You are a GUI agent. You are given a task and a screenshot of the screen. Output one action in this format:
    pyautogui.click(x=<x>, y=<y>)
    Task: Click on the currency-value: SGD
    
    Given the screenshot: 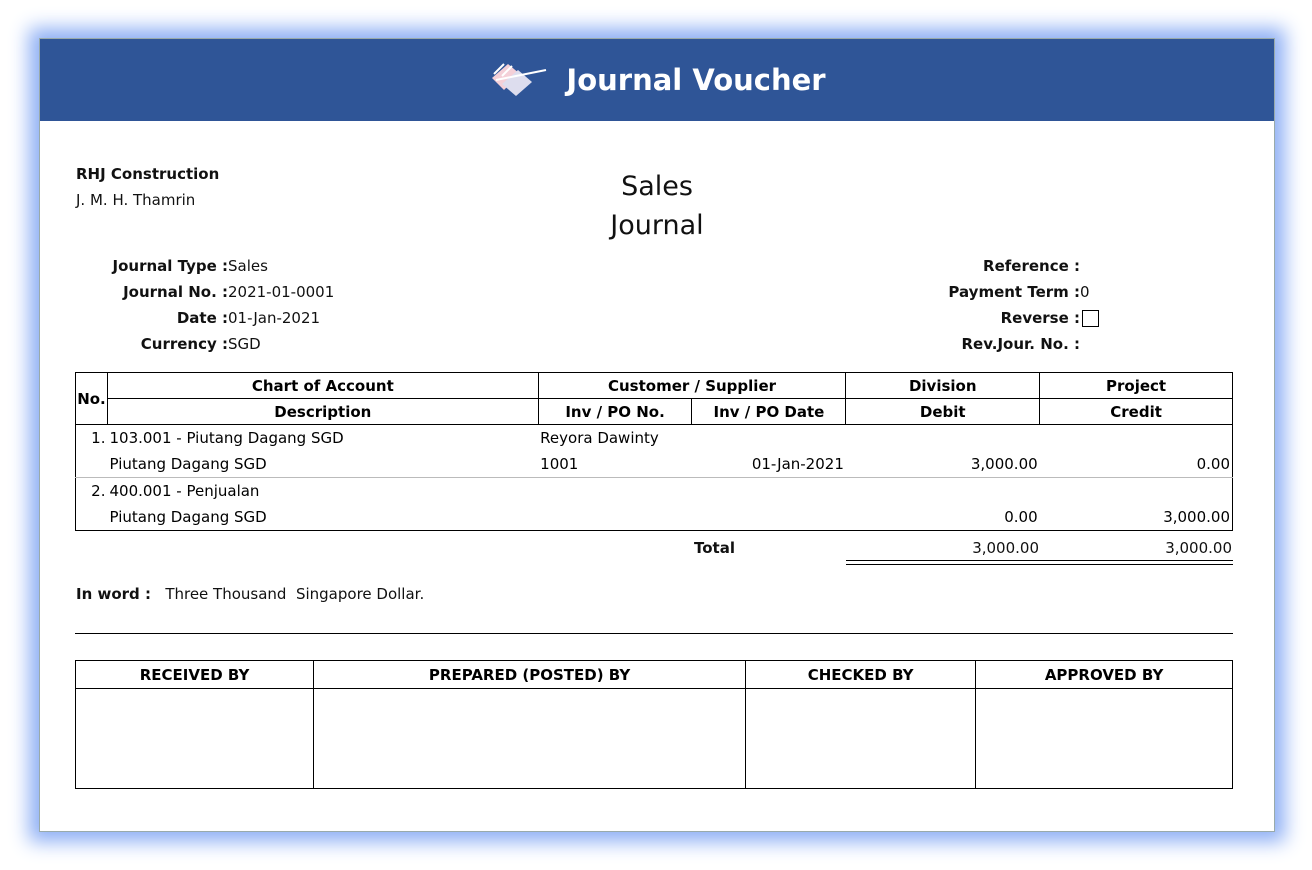 What is the action you would take?
    pyautogui.click(x=244, y=344)
    